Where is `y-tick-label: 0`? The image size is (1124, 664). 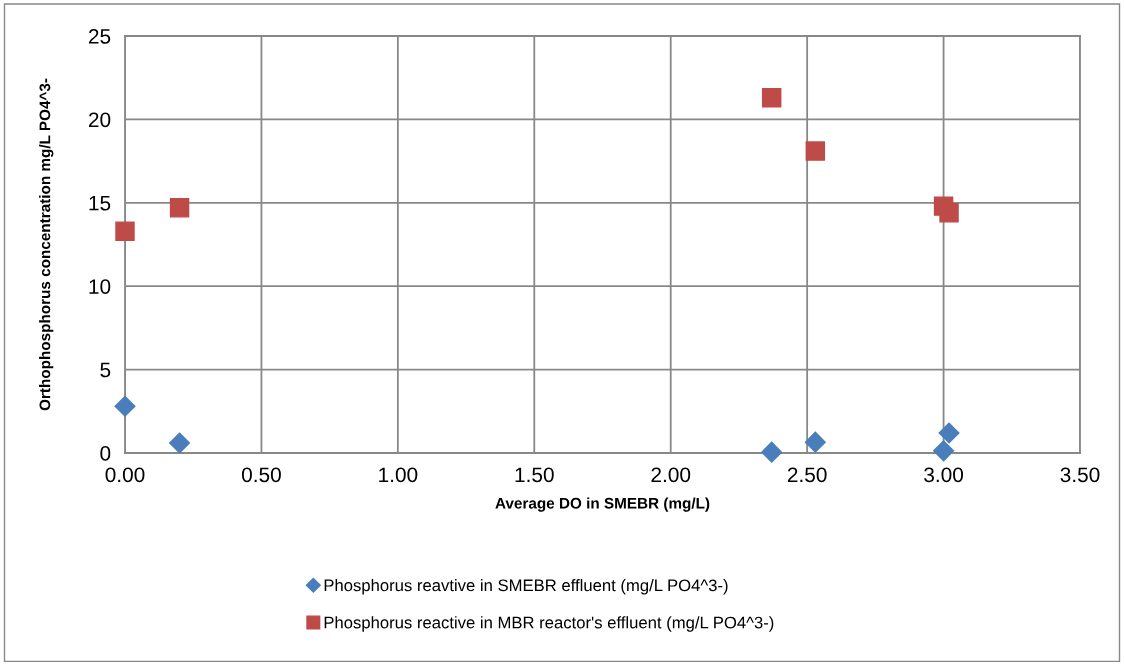 y-tick-label: 0 is located at coordinates (105, 453).